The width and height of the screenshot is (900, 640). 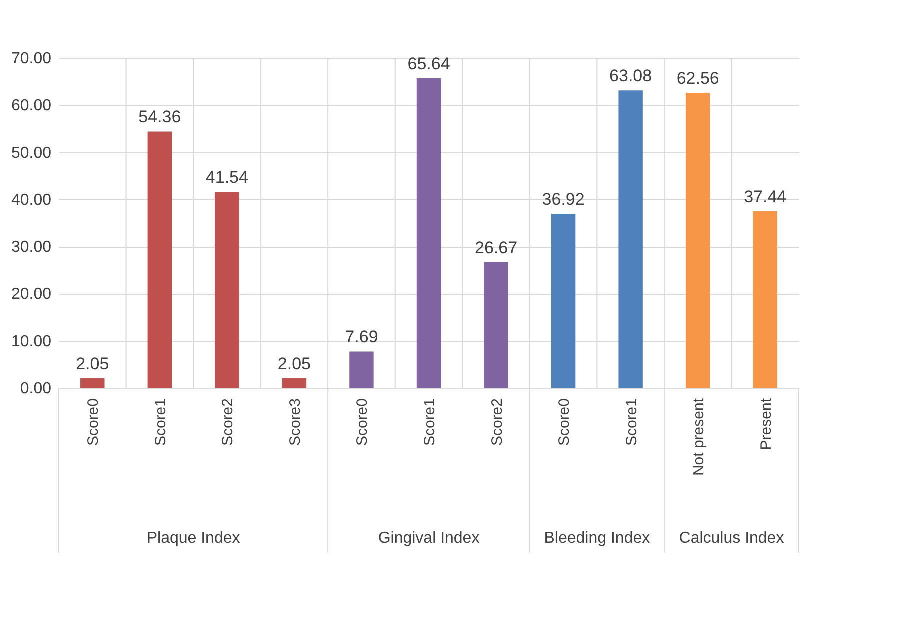 What do you see at coordinates (429, 64) in the screenshot?
I see `data-label: 65.64` at bounding box center [429, 64].